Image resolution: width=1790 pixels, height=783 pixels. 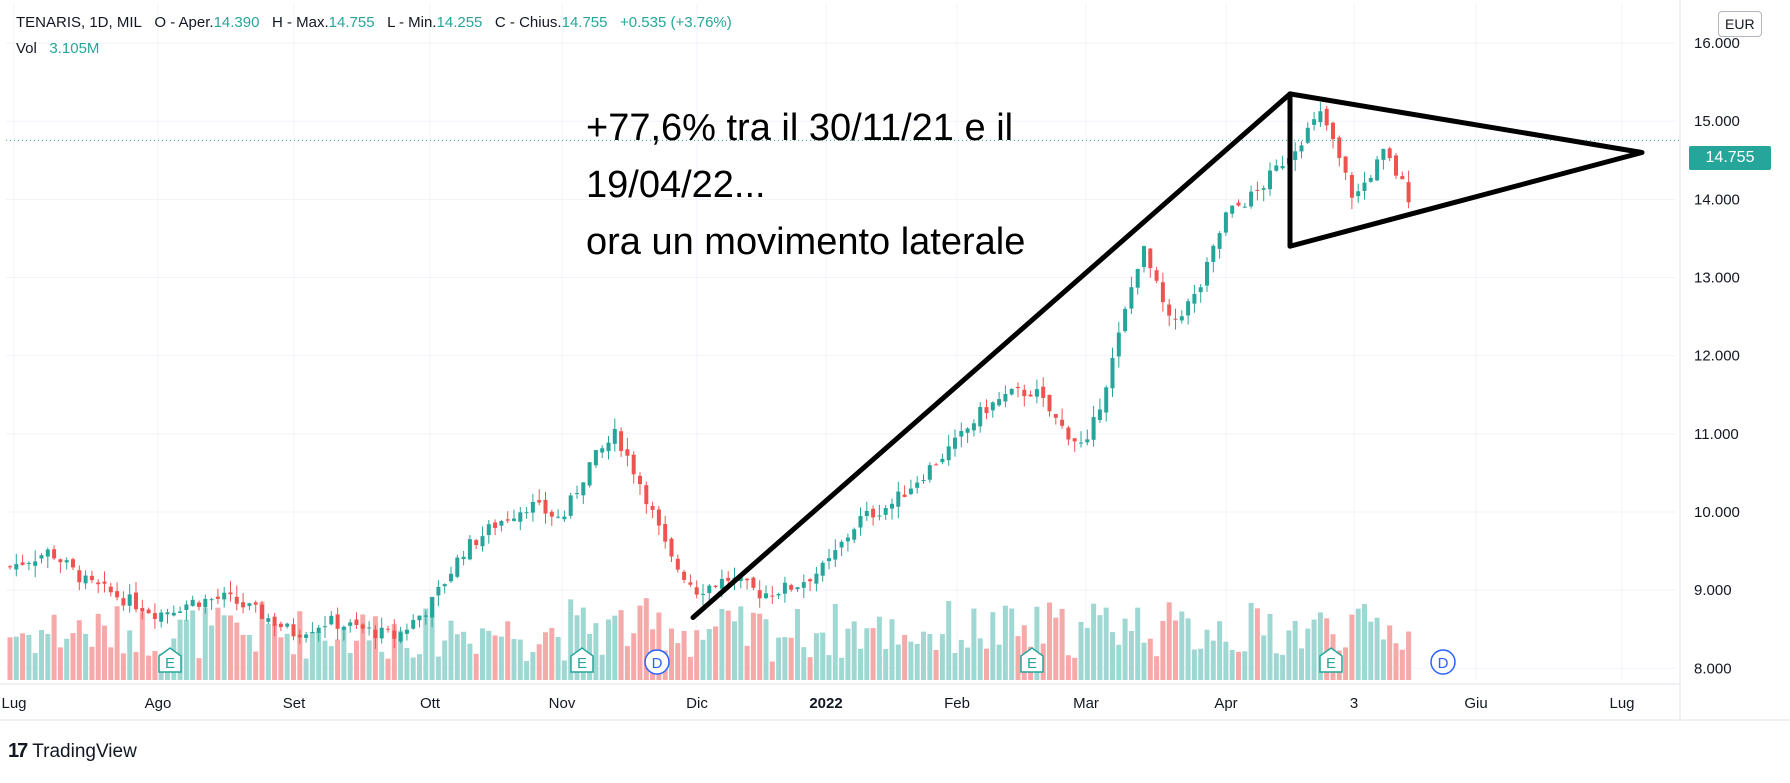 I want to click on x-tick-label: Nov, so click(x=562, y=703).